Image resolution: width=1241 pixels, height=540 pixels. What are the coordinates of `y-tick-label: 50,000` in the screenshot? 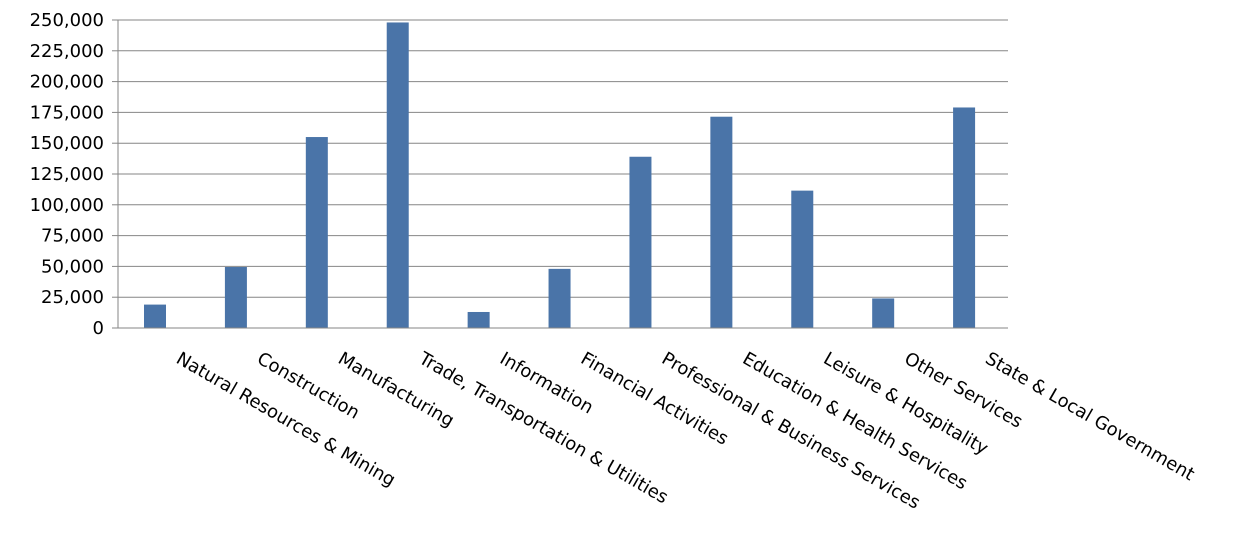 It's located at (72, 266).